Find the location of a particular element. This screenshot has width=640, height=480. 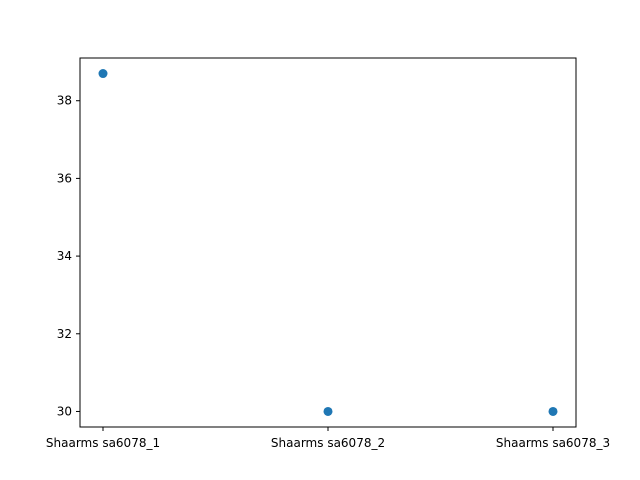

y-tick-label: 36 is located at coordinates (64, 178).